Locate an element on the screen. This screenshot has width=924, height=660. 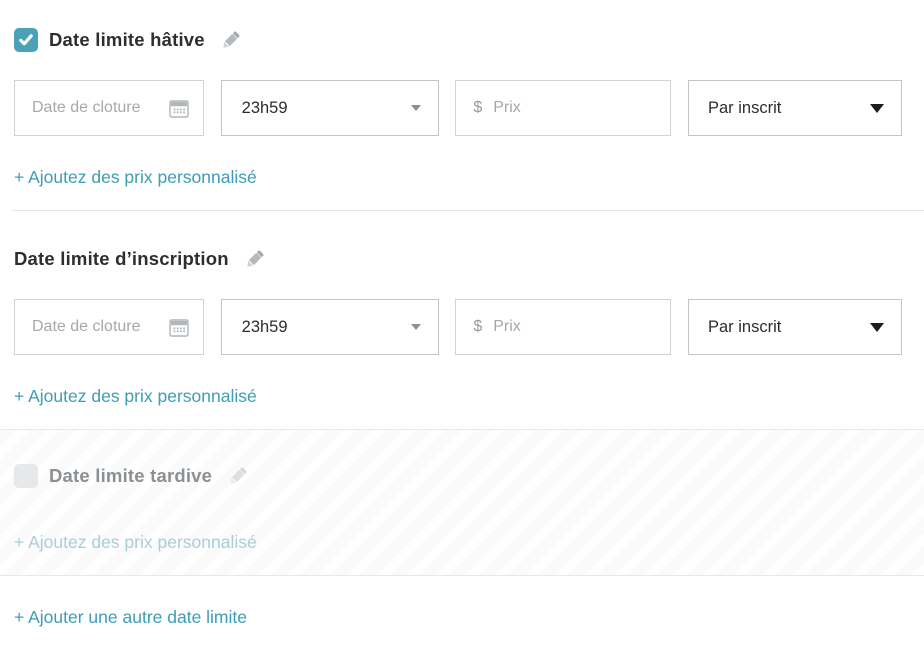
add-another-deadline-link: + Ajouter une autre date limite is located at coordinates (130, 617).